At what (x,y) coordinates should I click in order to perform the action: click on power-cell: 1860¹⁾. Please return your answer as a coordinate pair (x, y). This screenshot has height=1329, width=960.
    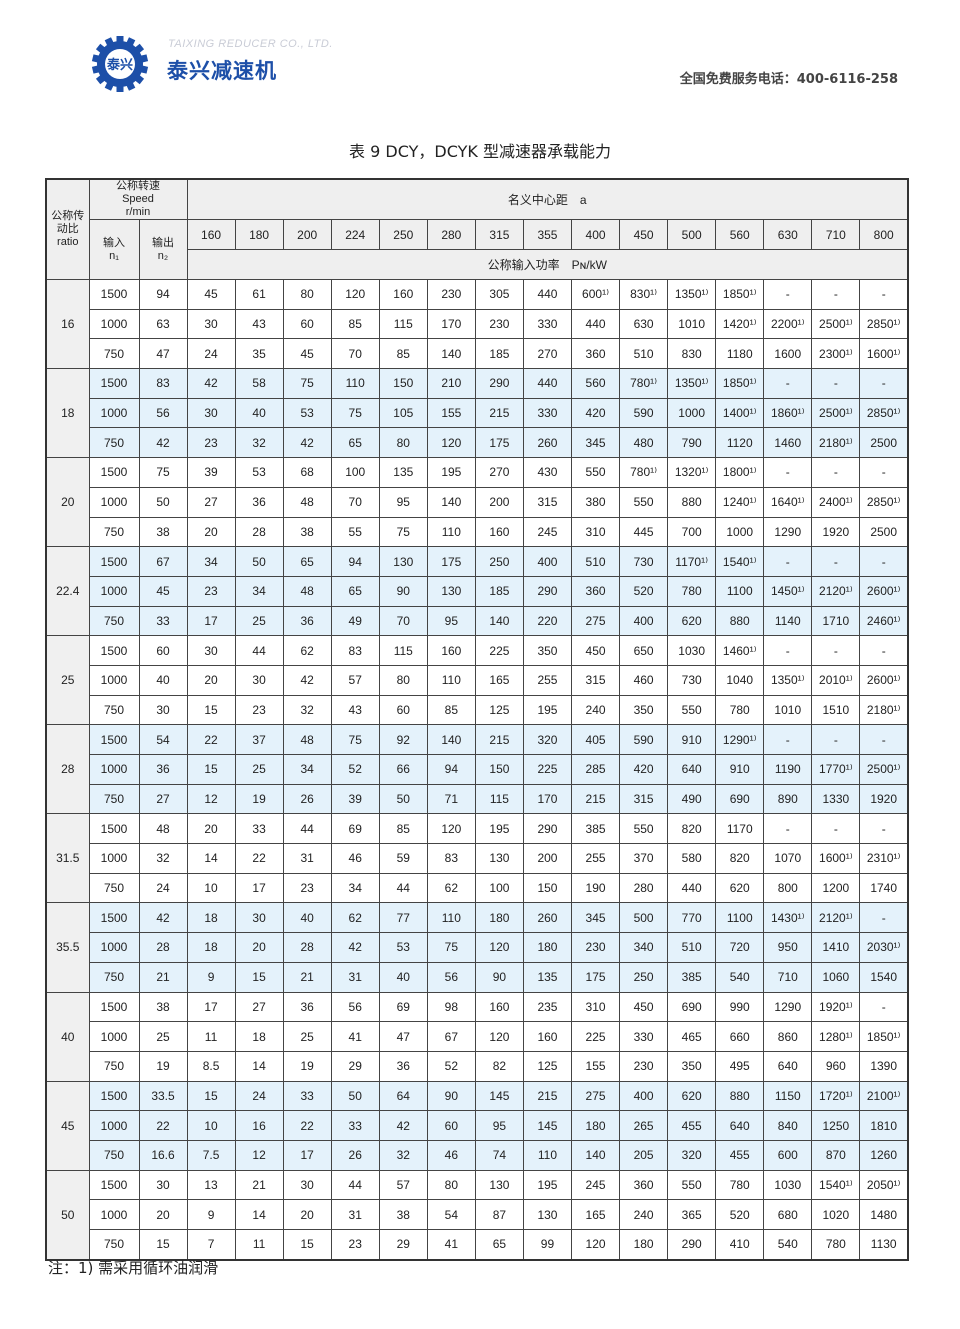
    Looking at the image, I should click on (788, 413).